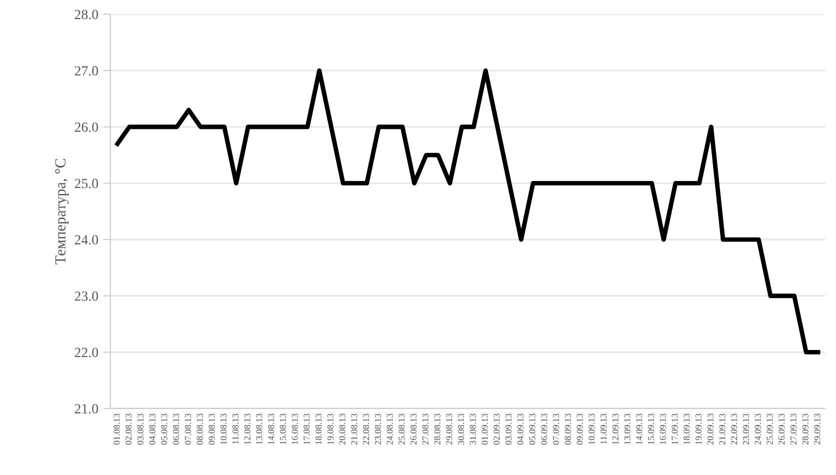 This screenshot has width=836, height=475. I want to click on x-tick-label: 18.09.13, so click(687, 429).